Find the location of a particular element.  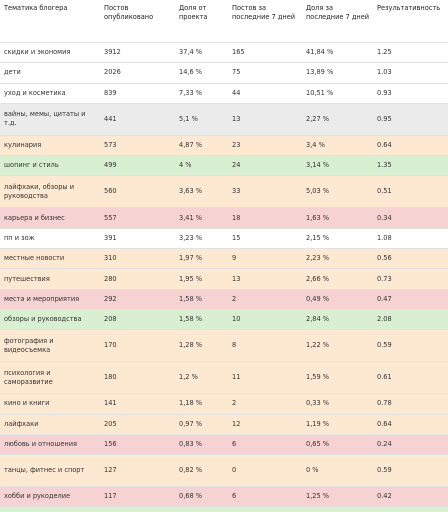

value-cell: 0.47 is located at coordinates (410, 299).